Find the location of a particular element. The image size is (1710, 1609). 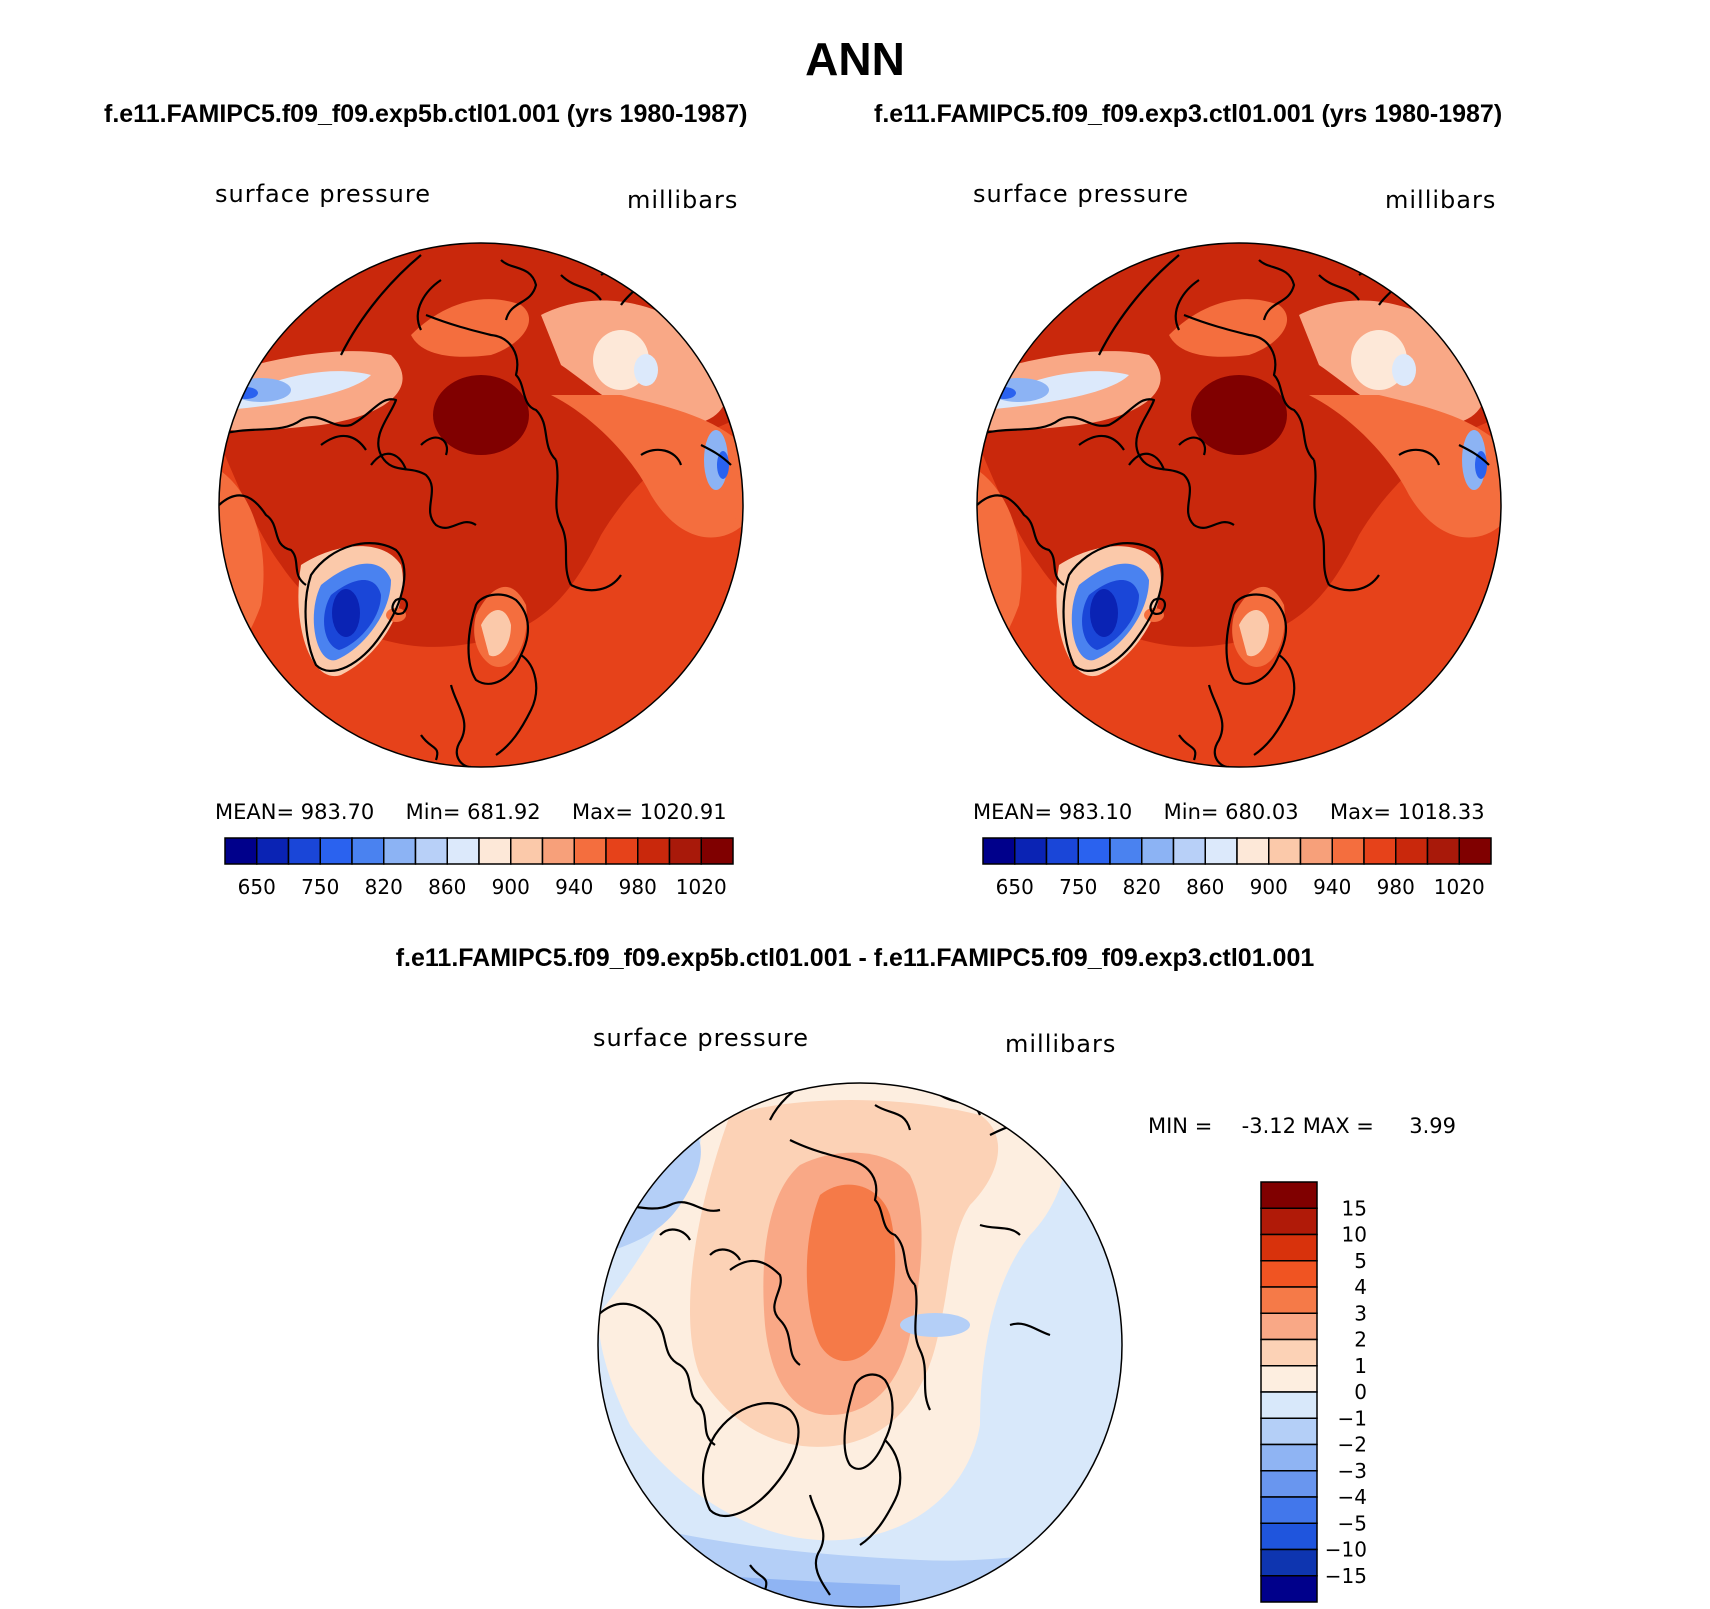

diff-polar-map is located at coordinates (860, 1345).